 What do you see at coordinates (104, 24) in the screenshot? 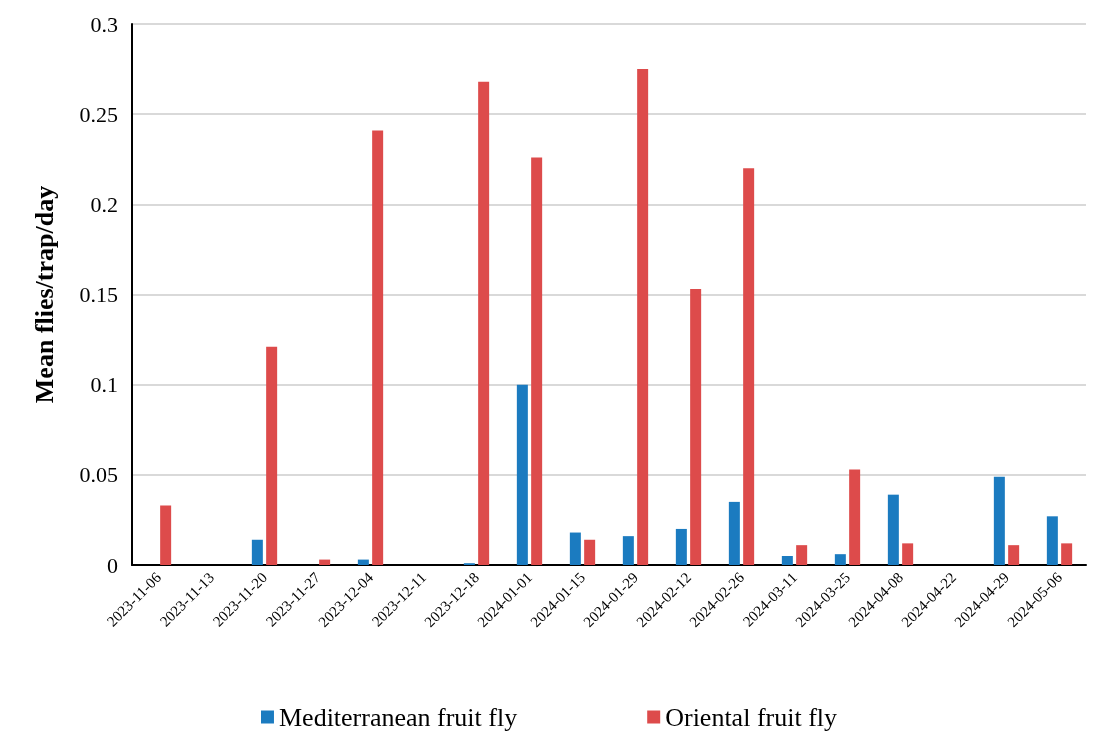
I see `y-tick-label: 0.3` at bounding box center [104, 24].